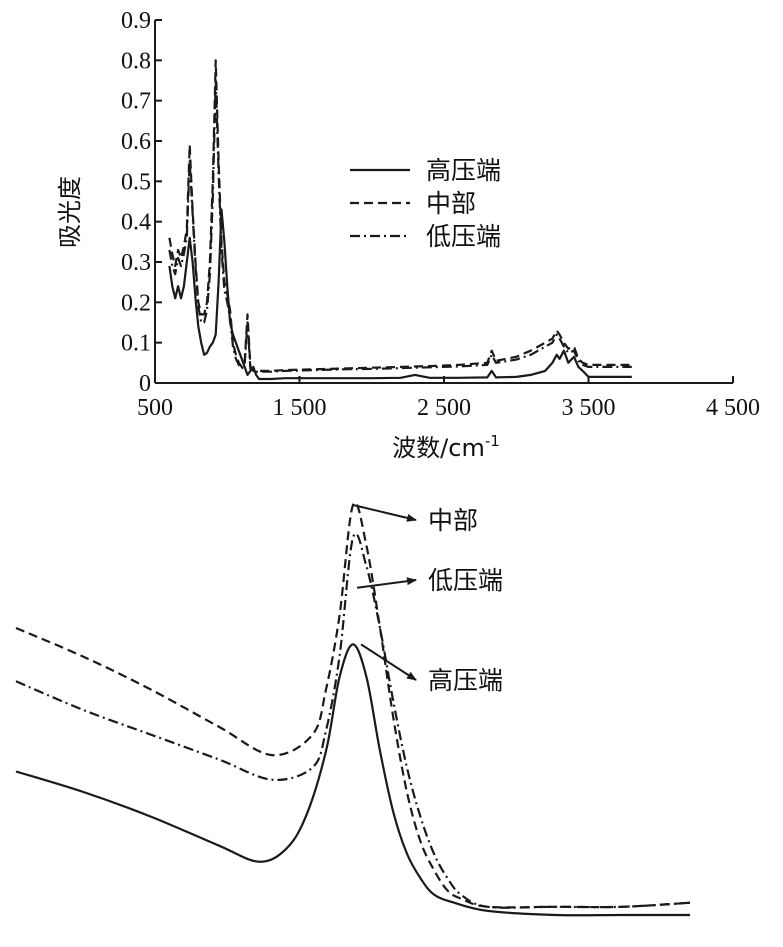 The height and width of the screenshot is (947, 783). What do you see at coordinates (136, 303) in the screenshot?
I see `y-tick-label: 0.2` at bounding box center [136, 303].